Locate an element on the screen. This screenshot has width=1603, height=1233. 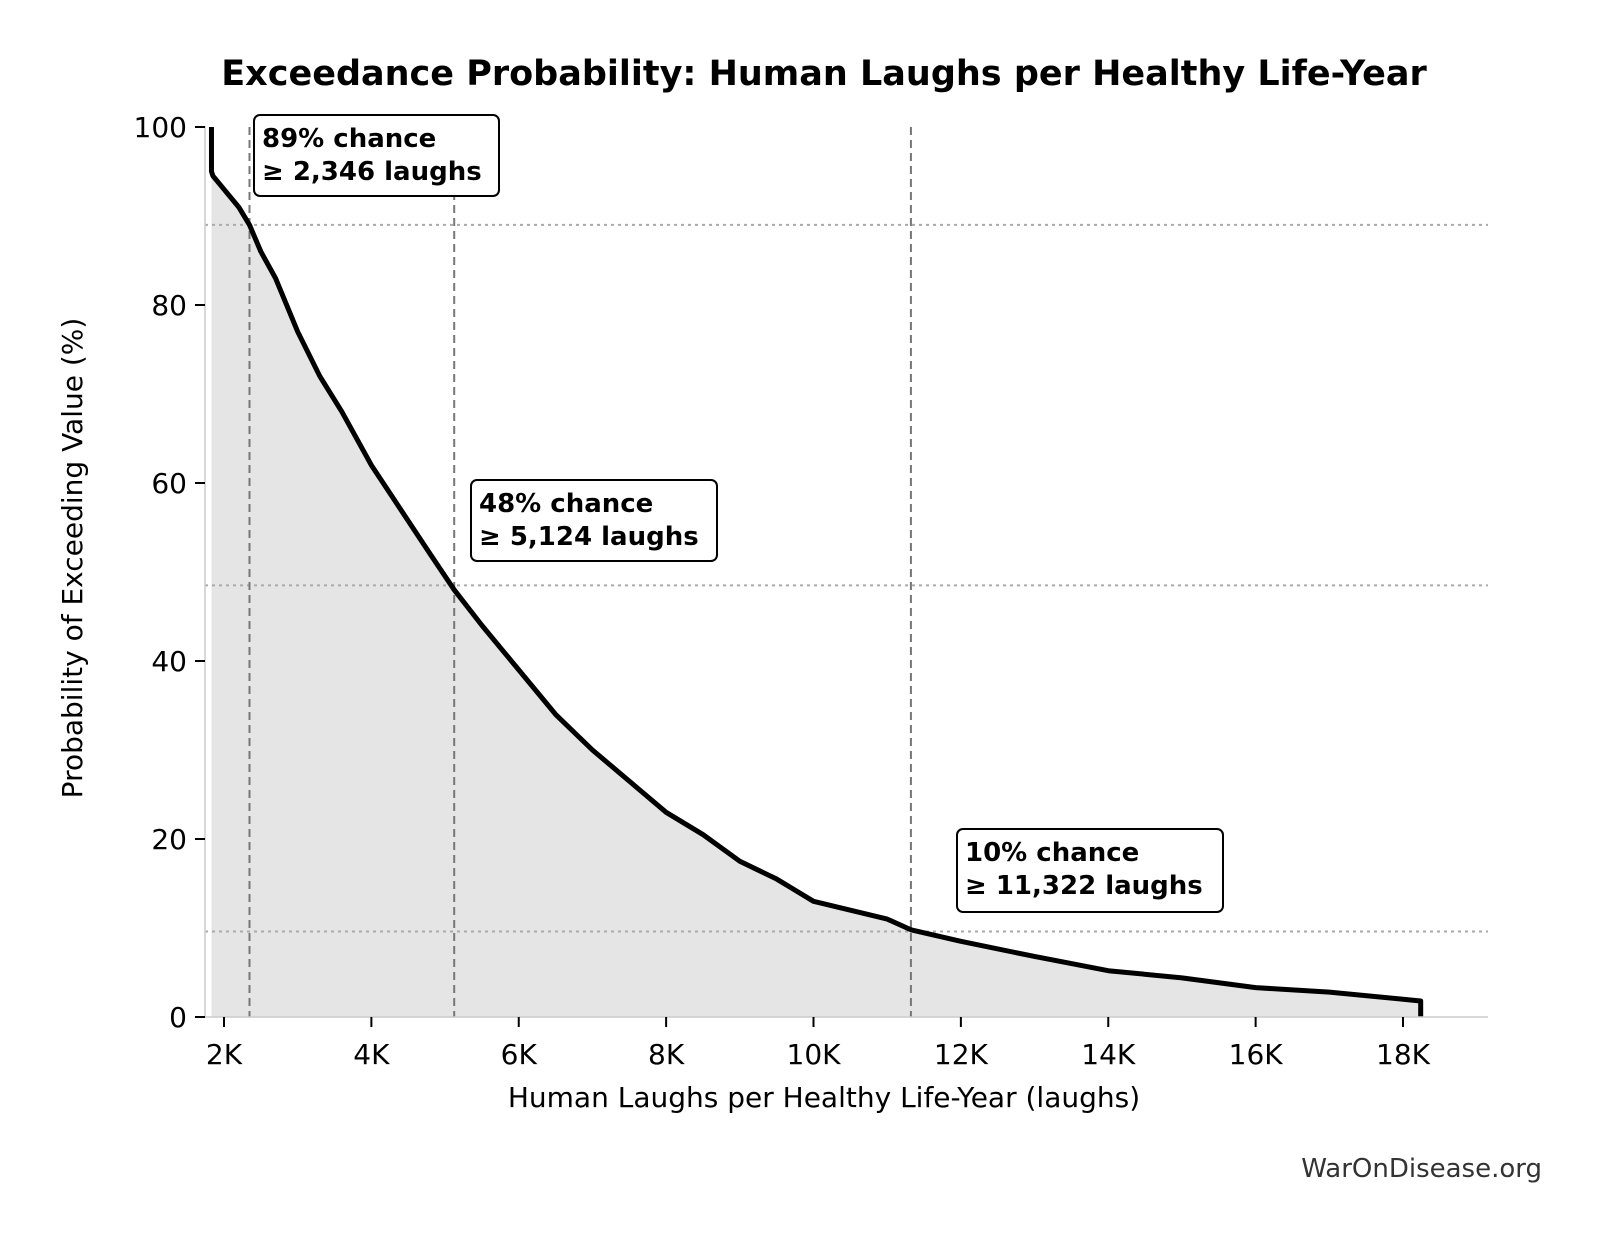
x-tick-label: 16K is located at coordinates (1256, 1054).